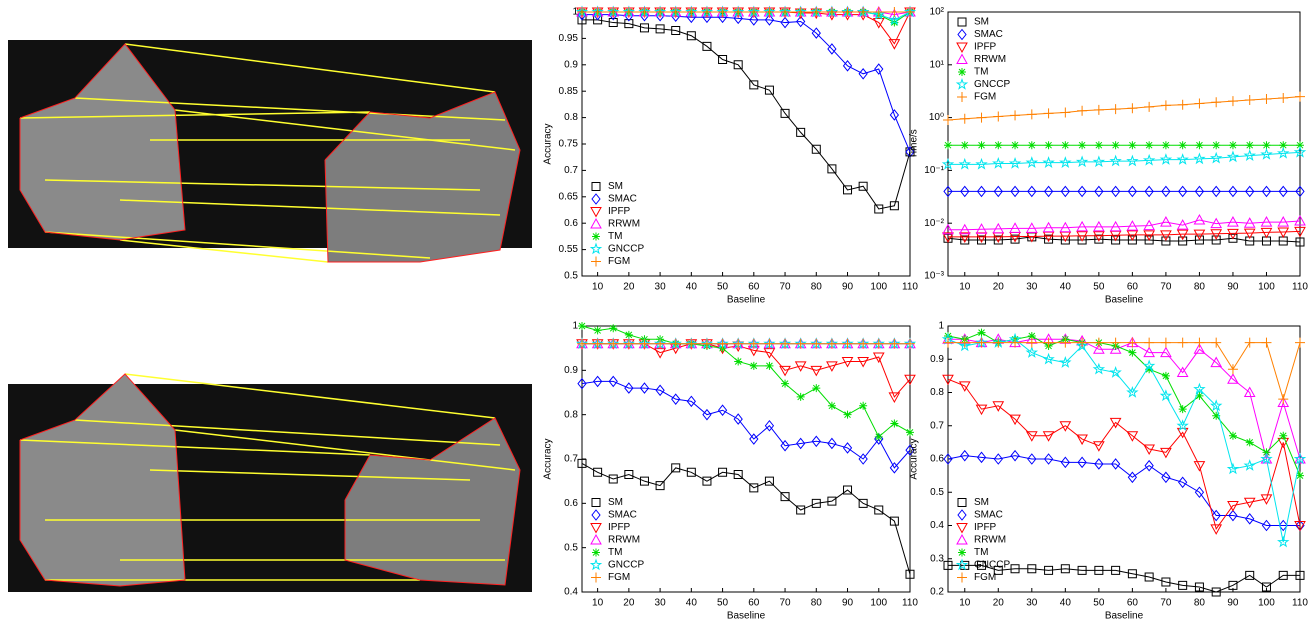  I want to click on photo-bottom, so click(270, 482).